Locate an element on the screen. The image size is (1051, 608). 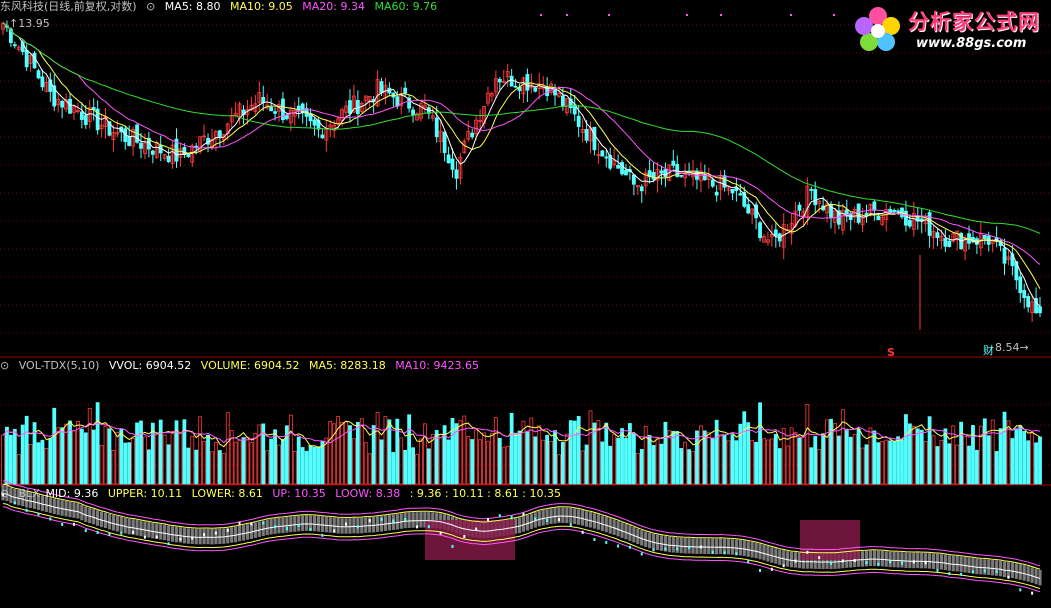
ma-toggle-icon: ⊙ is located at coordinates (151, 6).